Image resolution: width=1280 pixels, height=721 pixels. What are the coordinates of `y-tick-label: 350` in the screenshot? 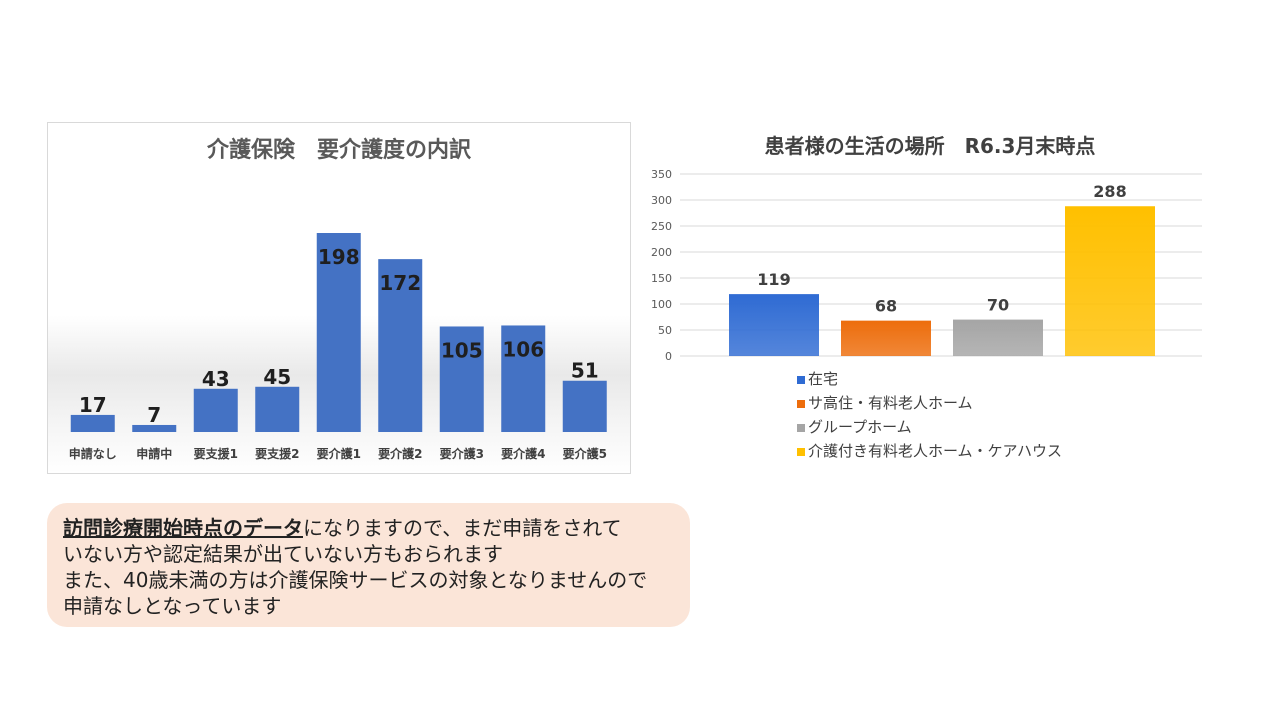 It's located at (661, 174).